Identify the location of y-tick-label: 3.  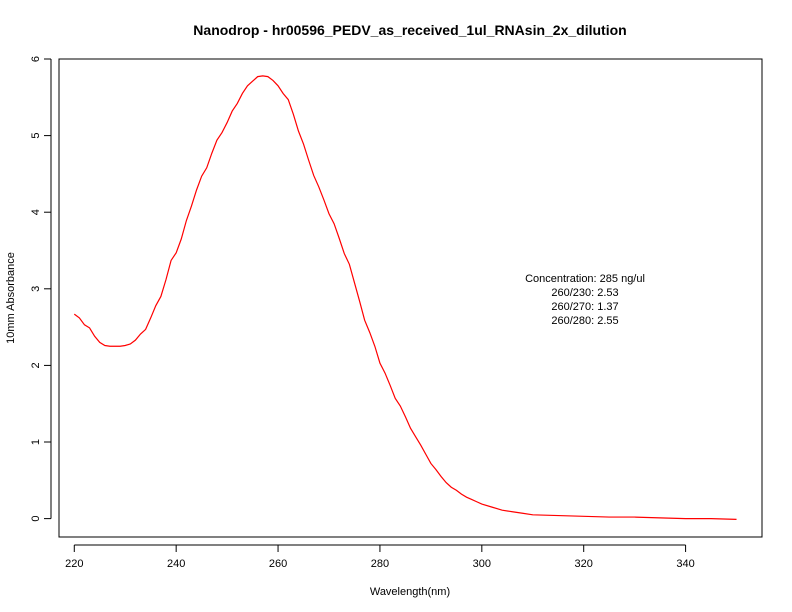
(36, 289).